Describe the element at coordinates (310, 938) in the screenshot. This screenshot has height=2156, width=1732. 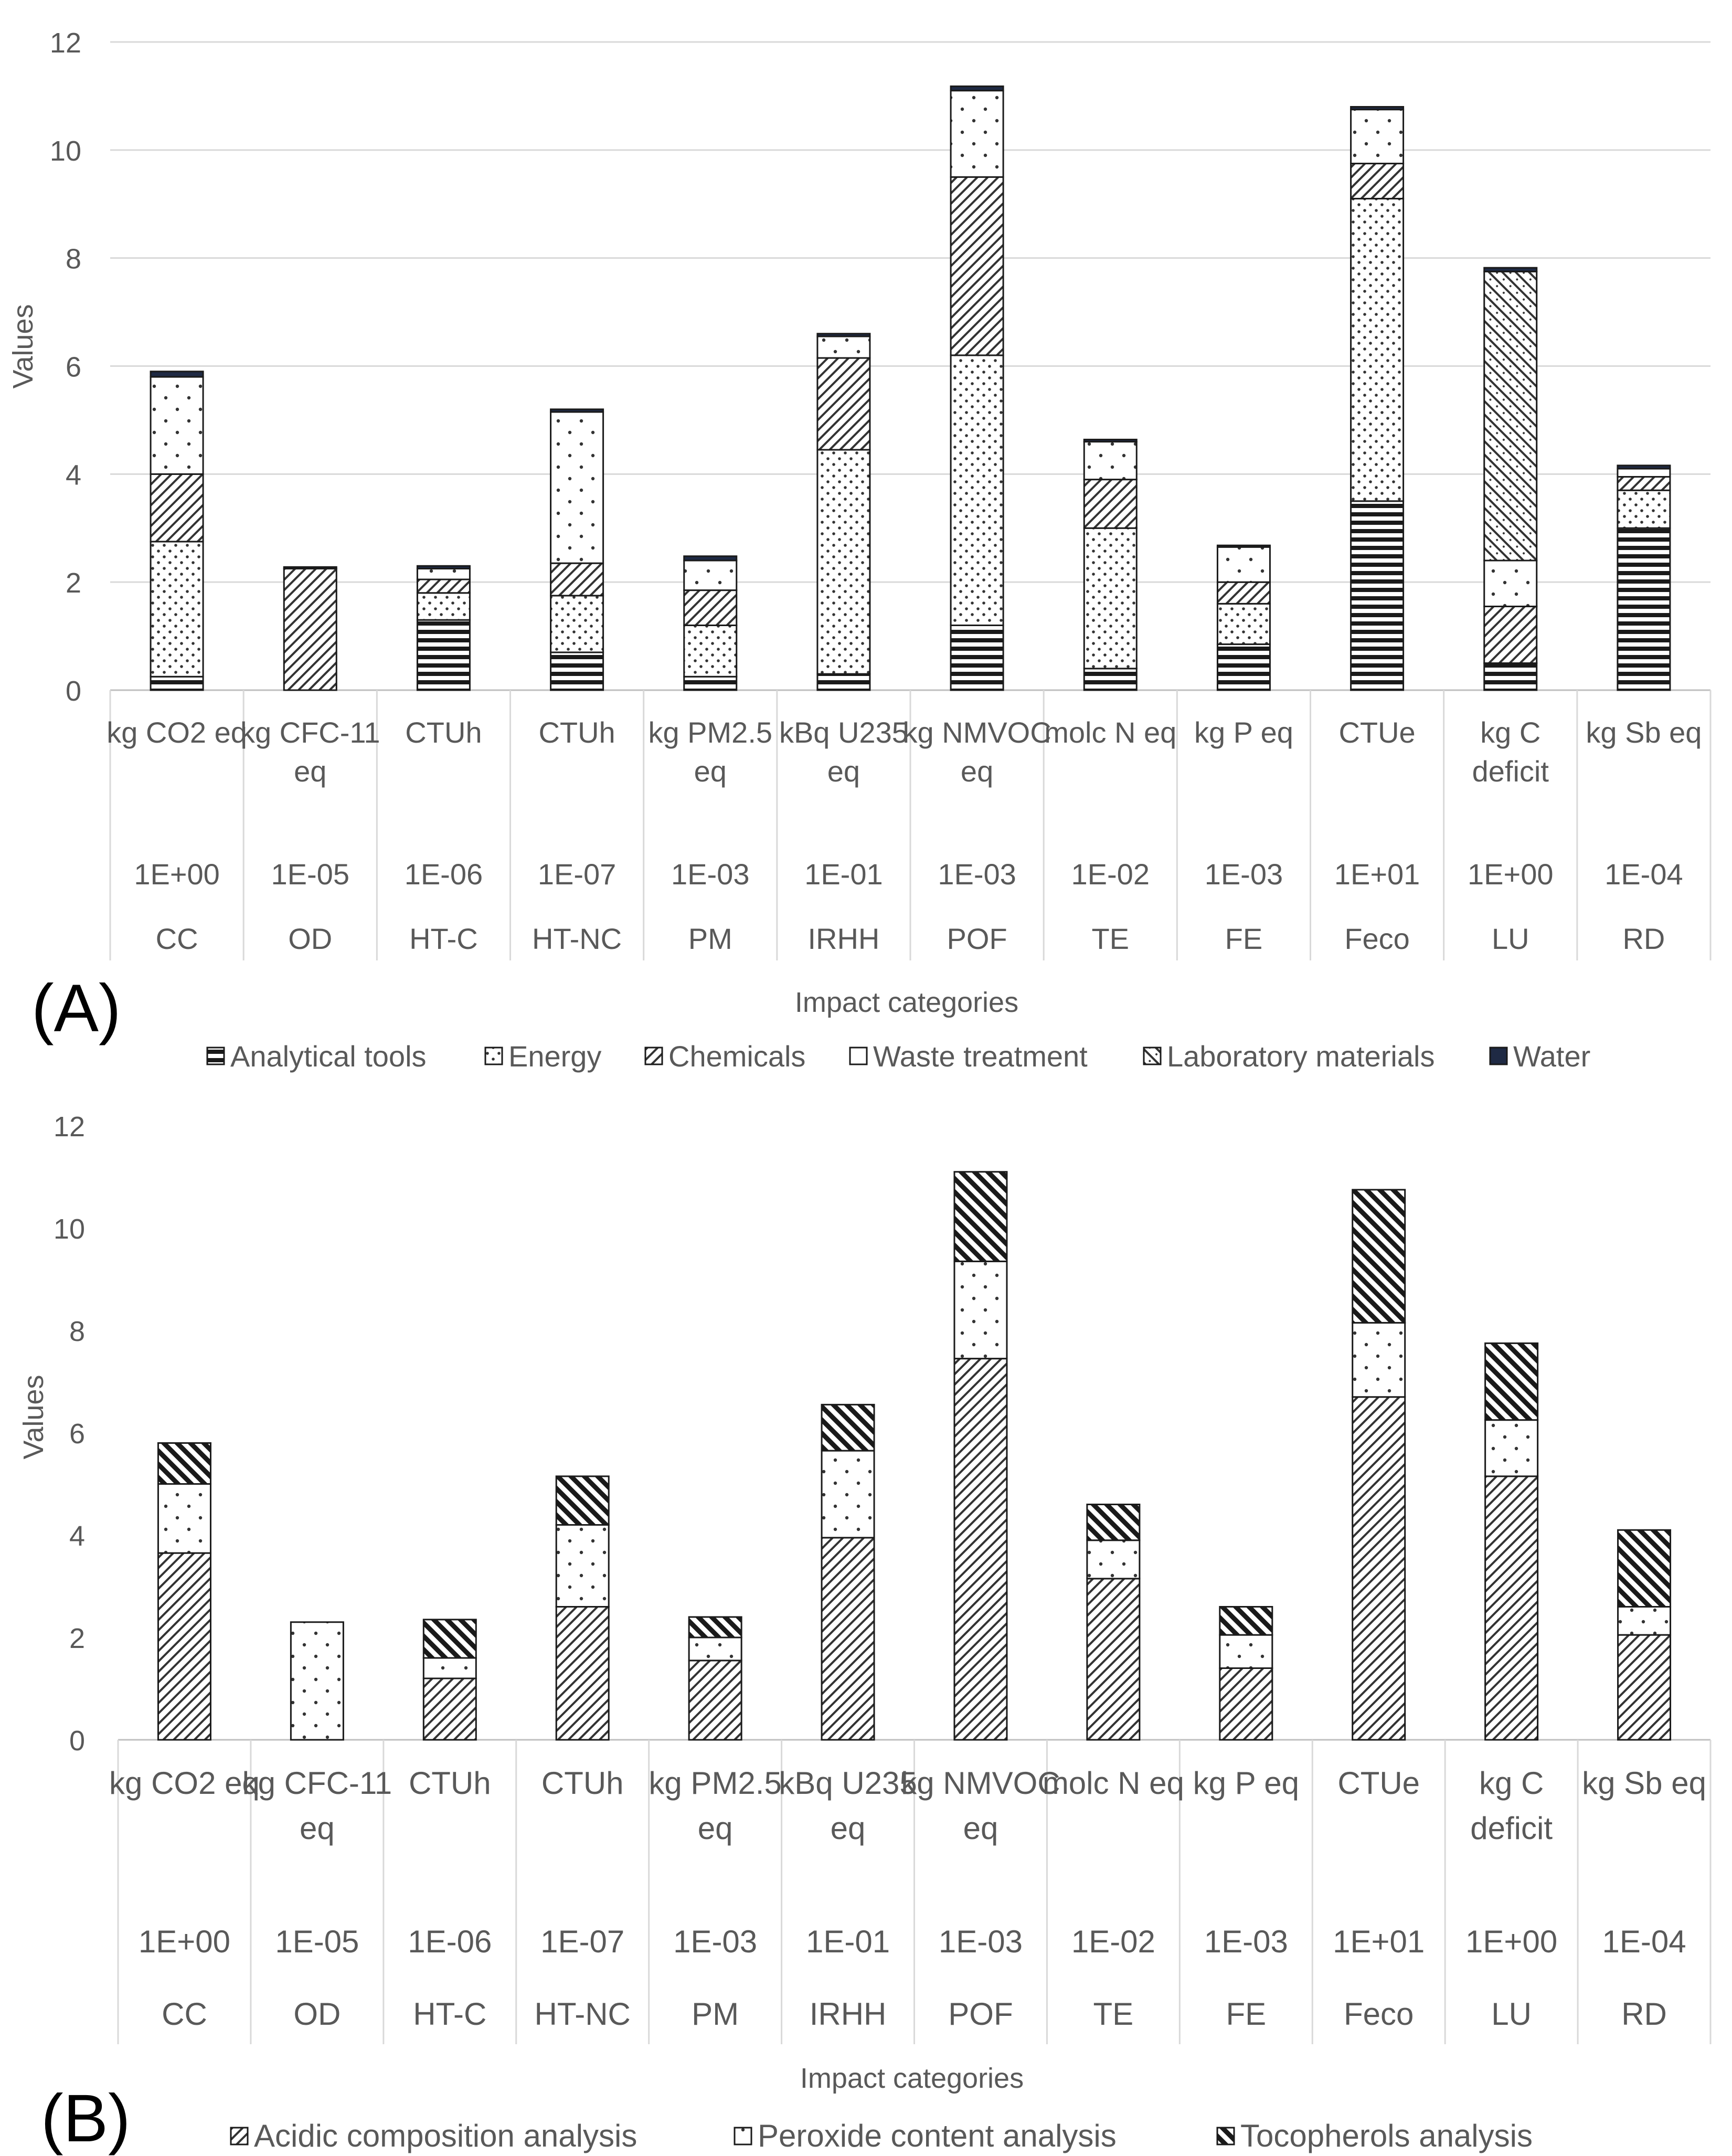
I see `category-code-label: OD` at that location.